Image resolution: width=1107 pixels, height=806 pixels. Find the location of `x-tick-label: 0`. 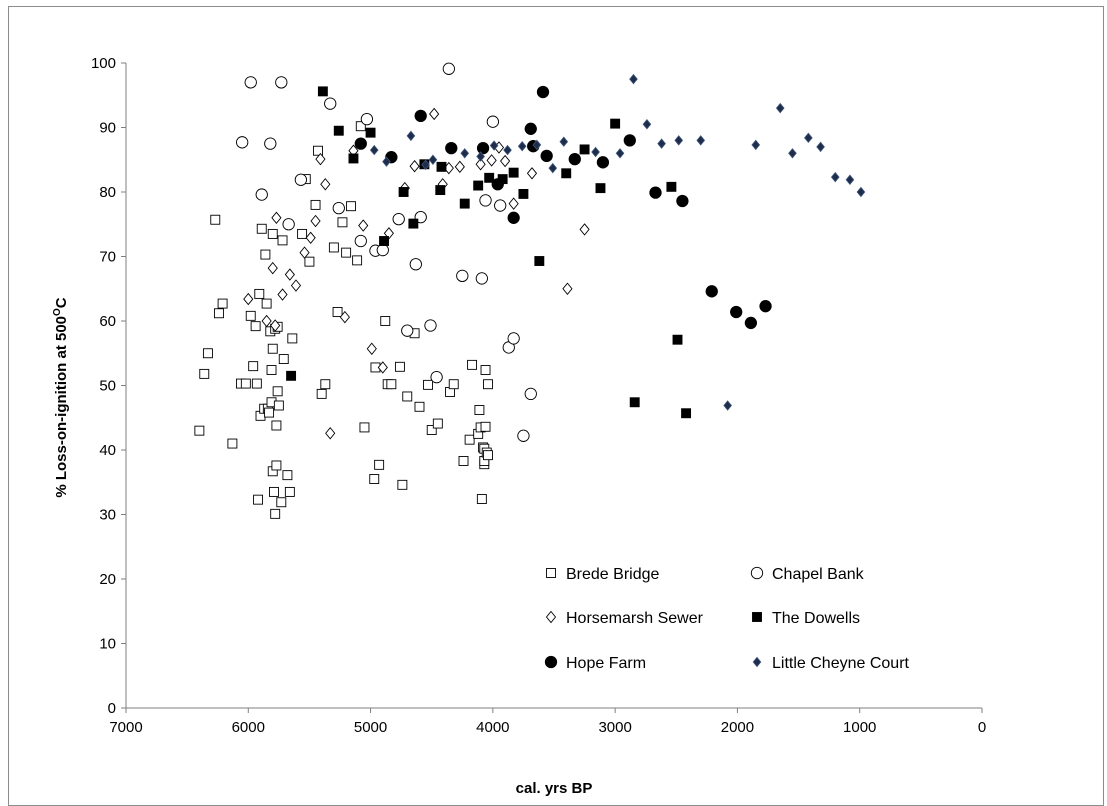

x-tick-label: 0 is located at coordinates (982, 727).